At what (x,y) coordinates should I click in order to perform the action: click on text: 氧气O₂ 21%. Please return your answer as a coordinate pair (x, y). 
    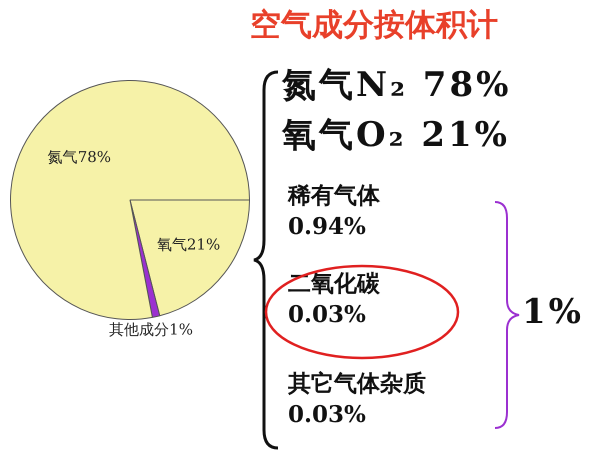
    Looking at the image, I should click on (396, 135).